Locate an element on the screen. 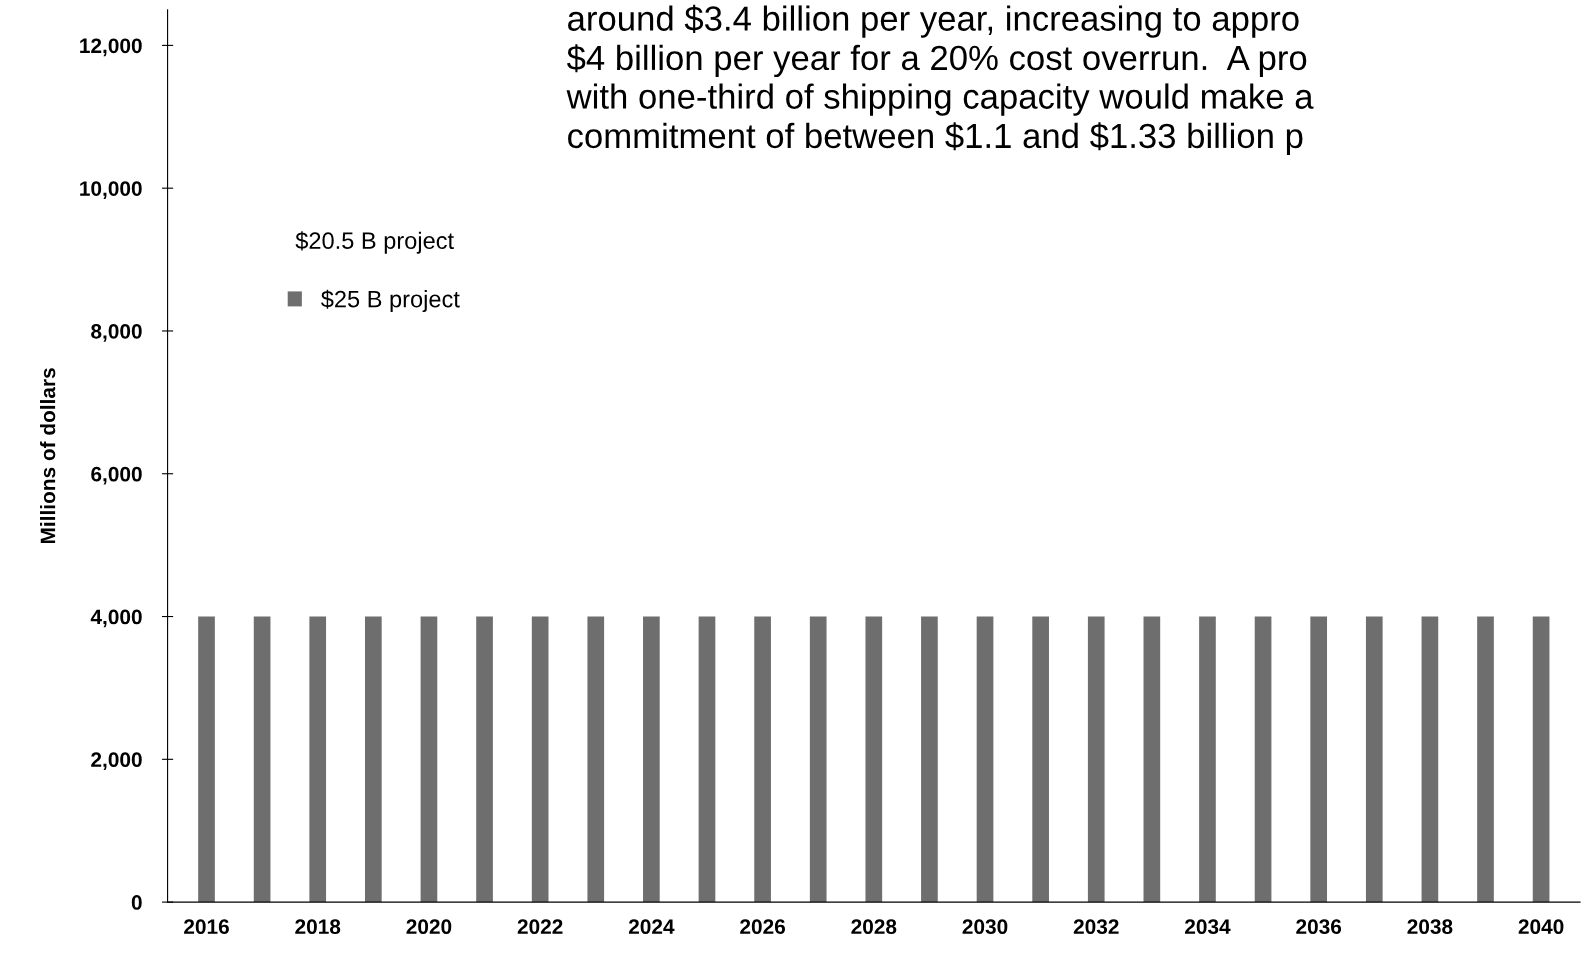 The height and width of the screenshot is (970, 1596). x-tick-label: 2034 is located at coordinates (1208, 927).